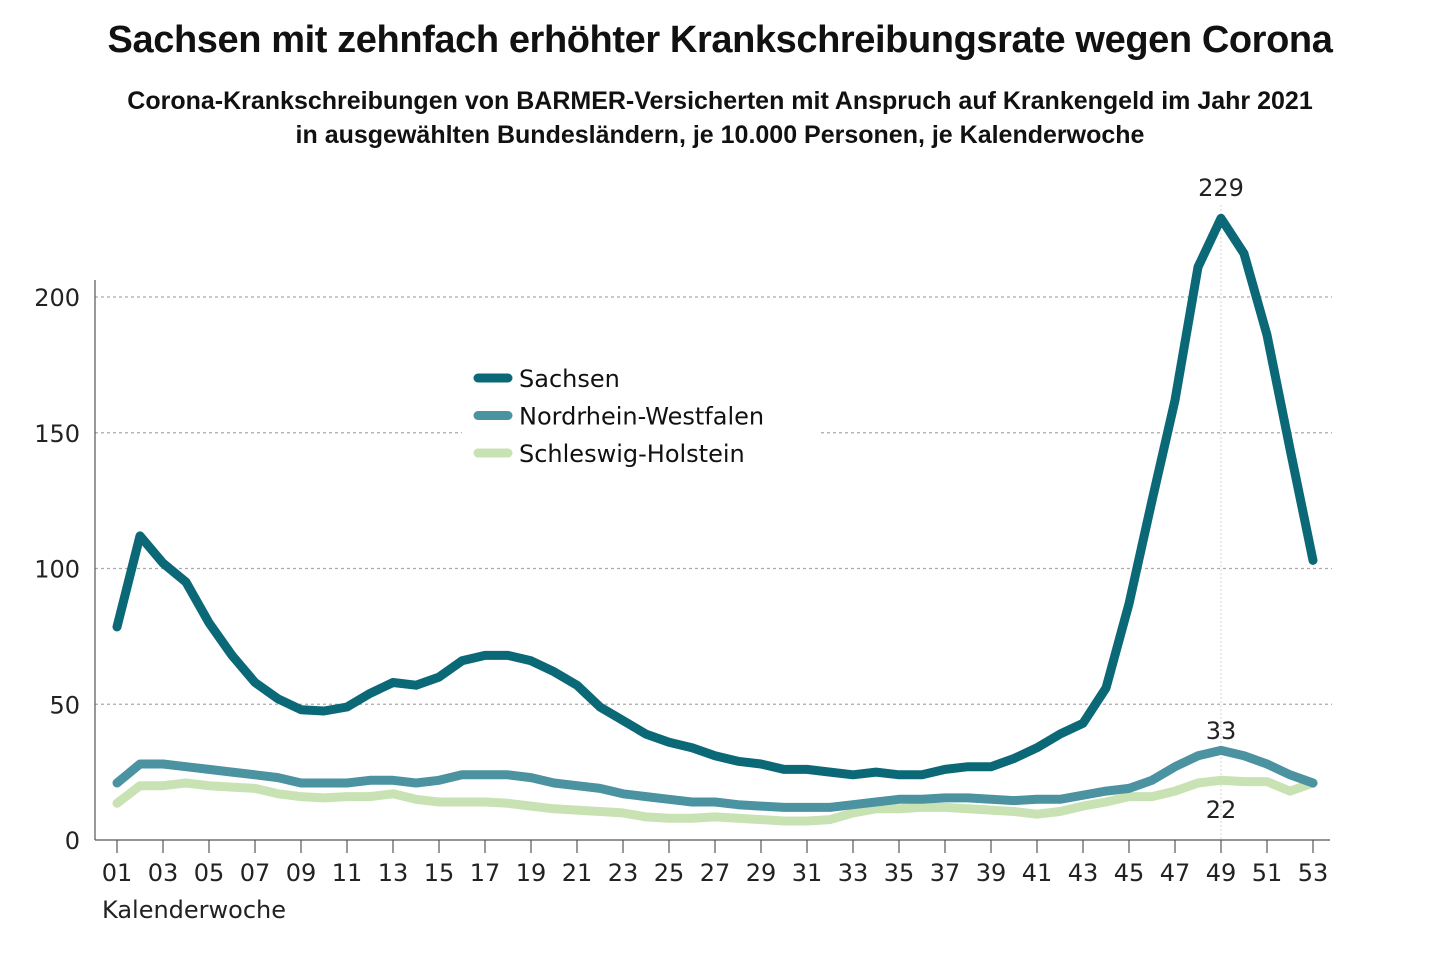 The image size is (1440, 960). I want to click on x-tick-label: 07, so click(255, 873).